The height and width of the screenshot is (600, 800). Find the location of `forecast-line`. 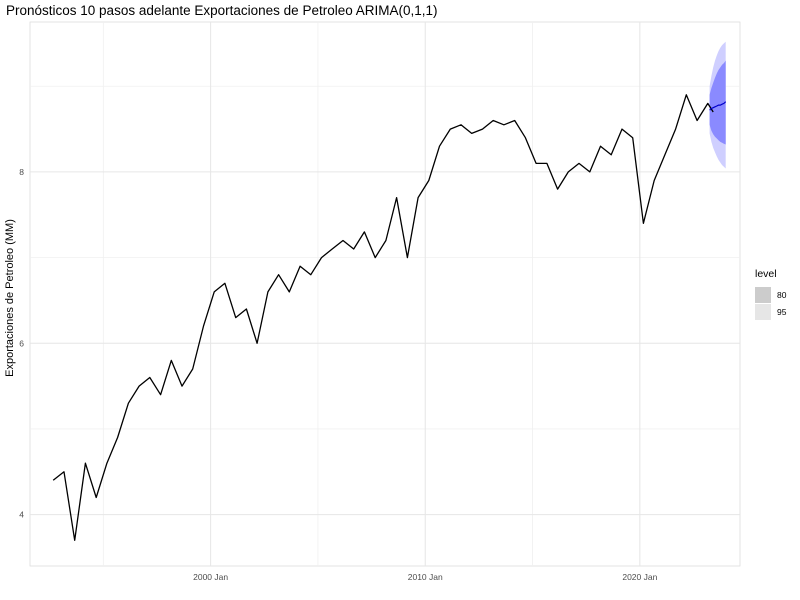

forecast-line is located at coordinates (718, 106).